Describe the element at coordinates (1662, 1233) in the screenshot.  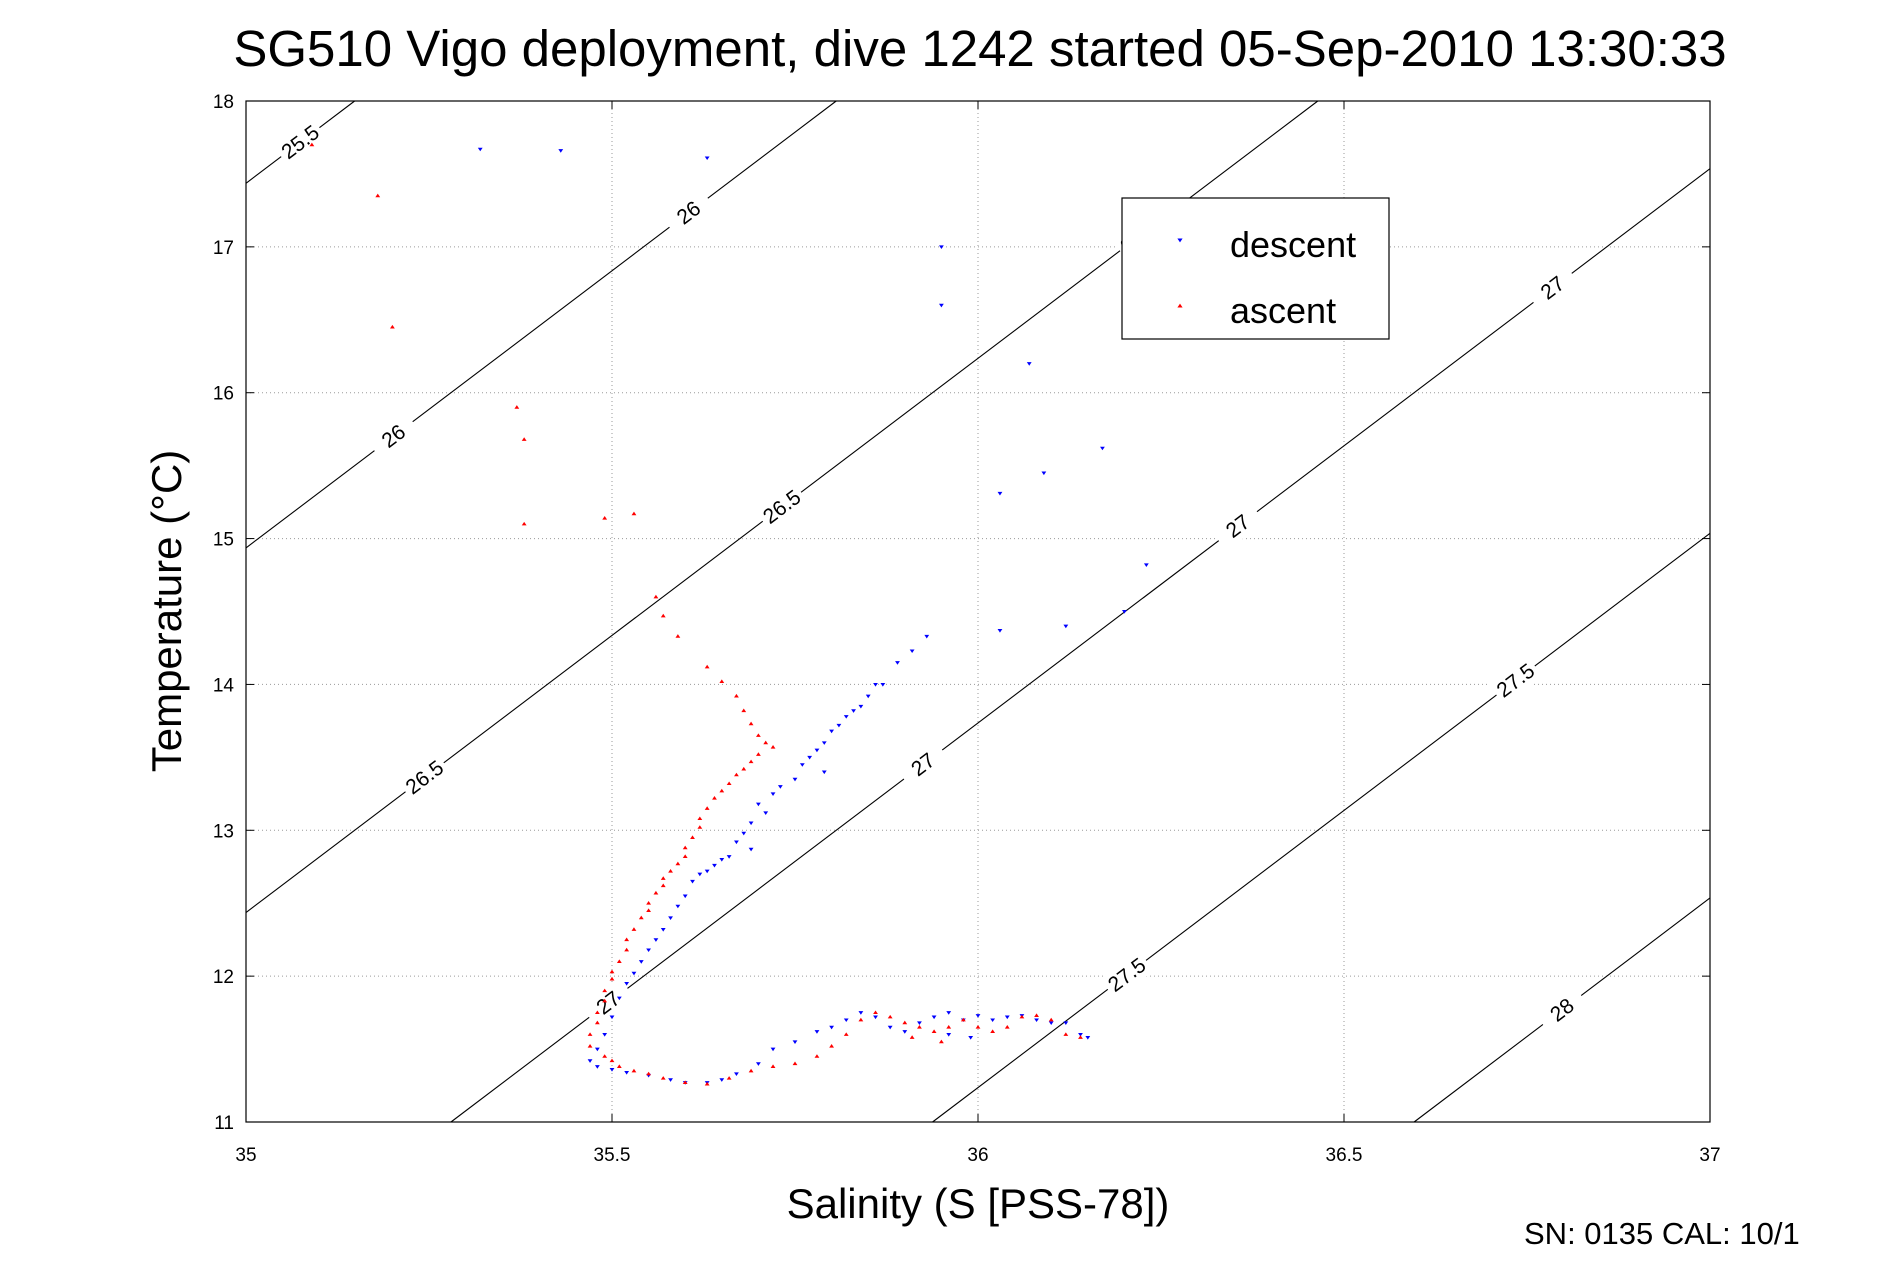
I see `footer-calibration: SN: 0135 CAL: 10/1` at that location.